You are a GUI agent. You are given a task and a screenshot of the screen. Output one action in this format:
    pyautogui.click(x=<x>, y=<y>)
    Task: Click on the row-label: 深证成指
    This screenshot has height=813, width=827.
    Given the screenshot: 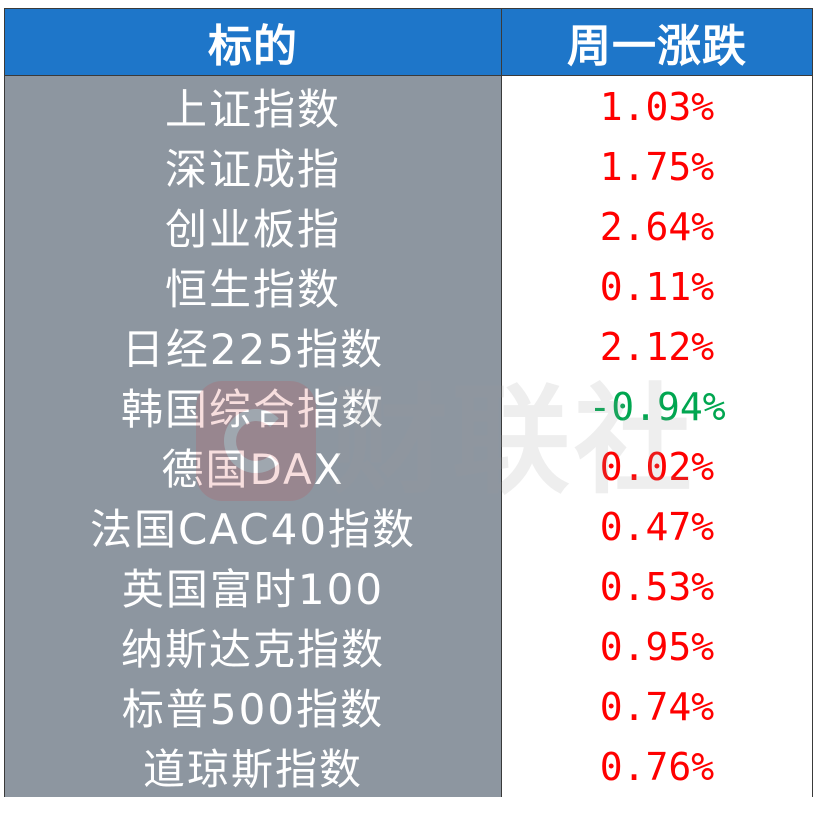 What is the action you would take?
    pyautogui.click(x=253, y=166)
    